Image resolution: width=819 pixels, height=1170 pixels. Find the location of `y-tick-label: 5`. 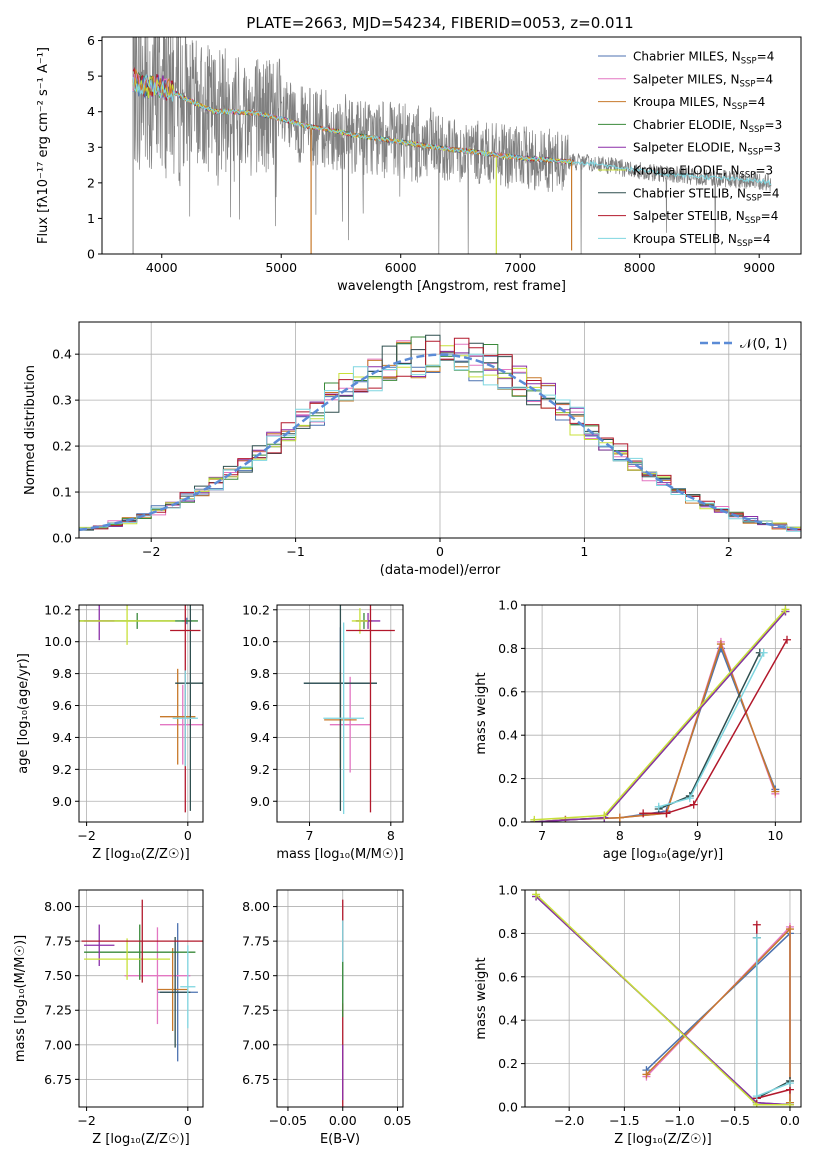

y-tick-label: 5 is located at coordinates (91, 76).